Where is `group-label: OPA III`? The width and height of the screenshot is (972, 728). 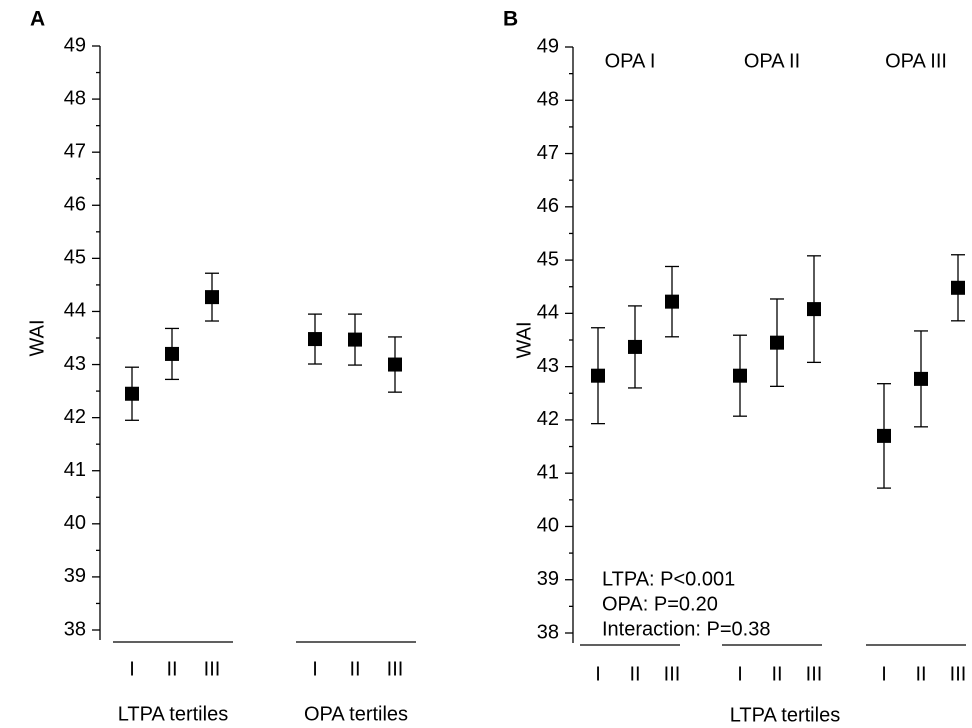
group-label: OPA III is located at coordinates (916, 61).